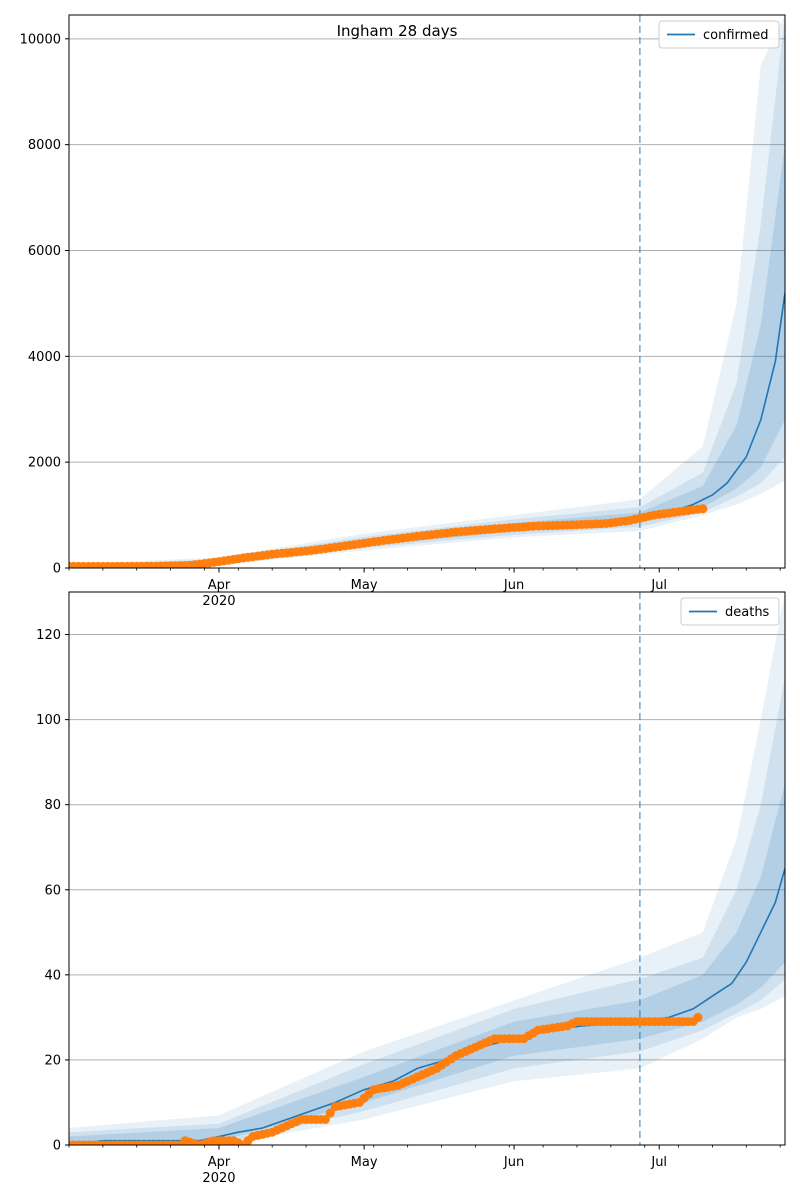 The height and width of the screenshot is (1200, 800). I want to click on y-tick-label: 60, so click(52, 890).